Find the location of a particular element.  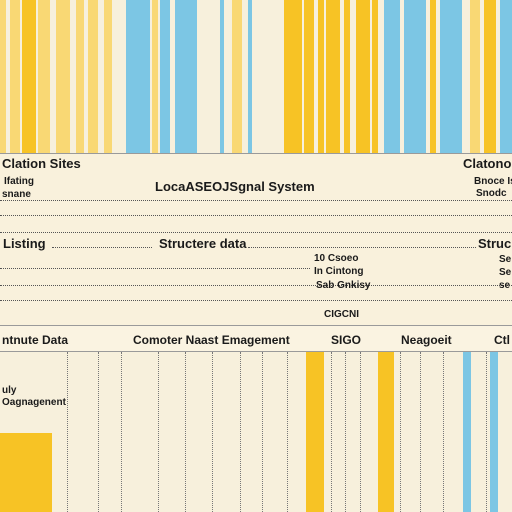

listing-sub-3: Sab Gnkisy is located at coordinates (343, 285).